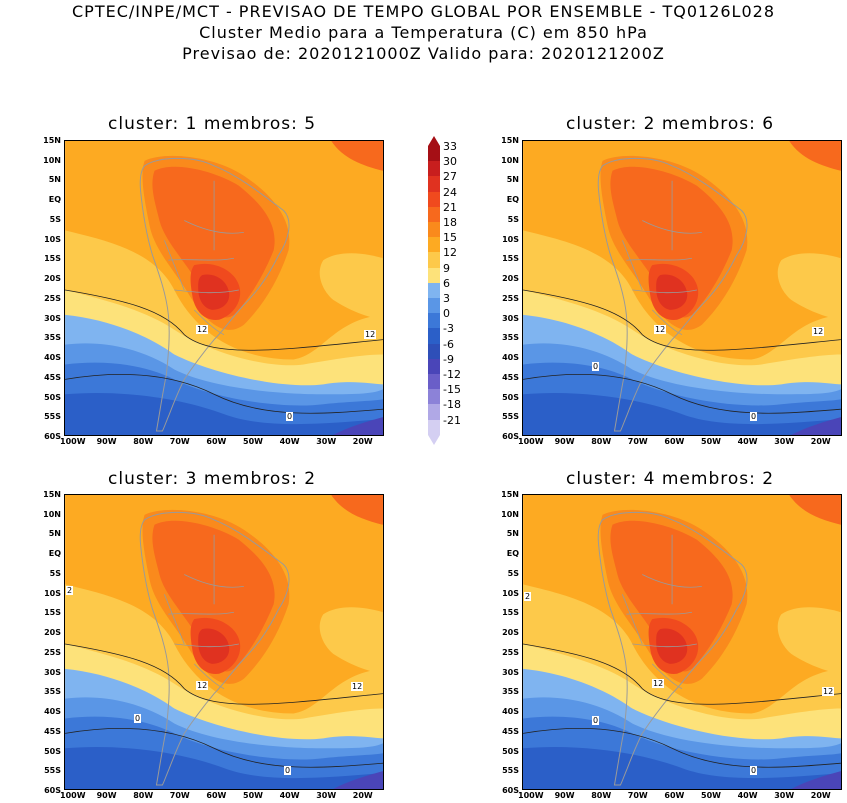  Describe the element at coordinates (450, 192) in the screenshot. I see `colorbar-label: 24` at that location.